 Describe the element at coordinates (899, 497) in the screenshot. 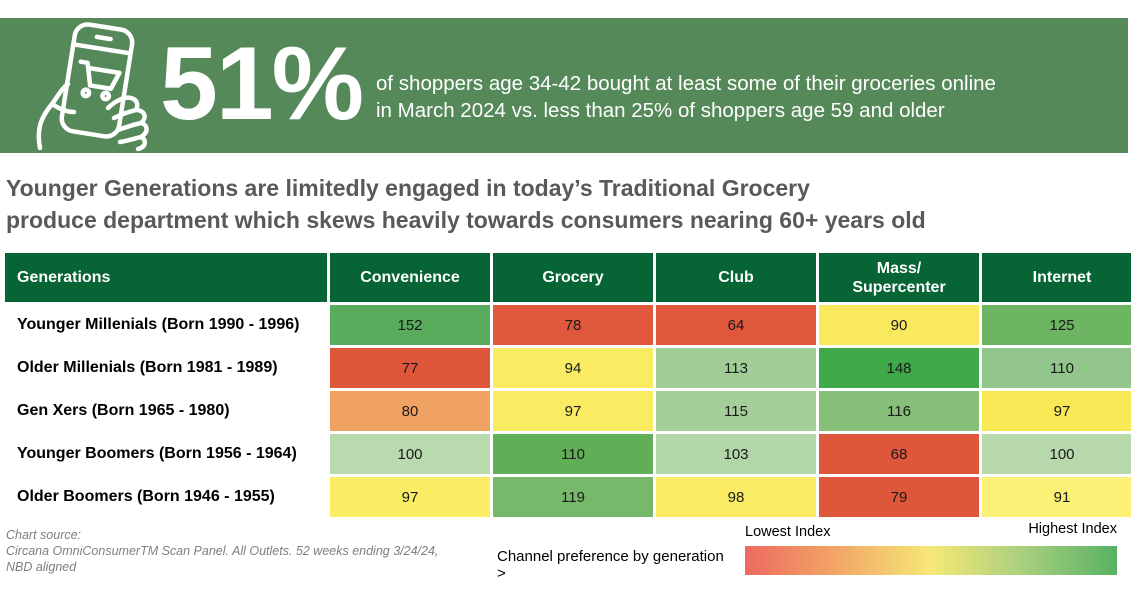

I see `heatmap-cell: 79` at that location.